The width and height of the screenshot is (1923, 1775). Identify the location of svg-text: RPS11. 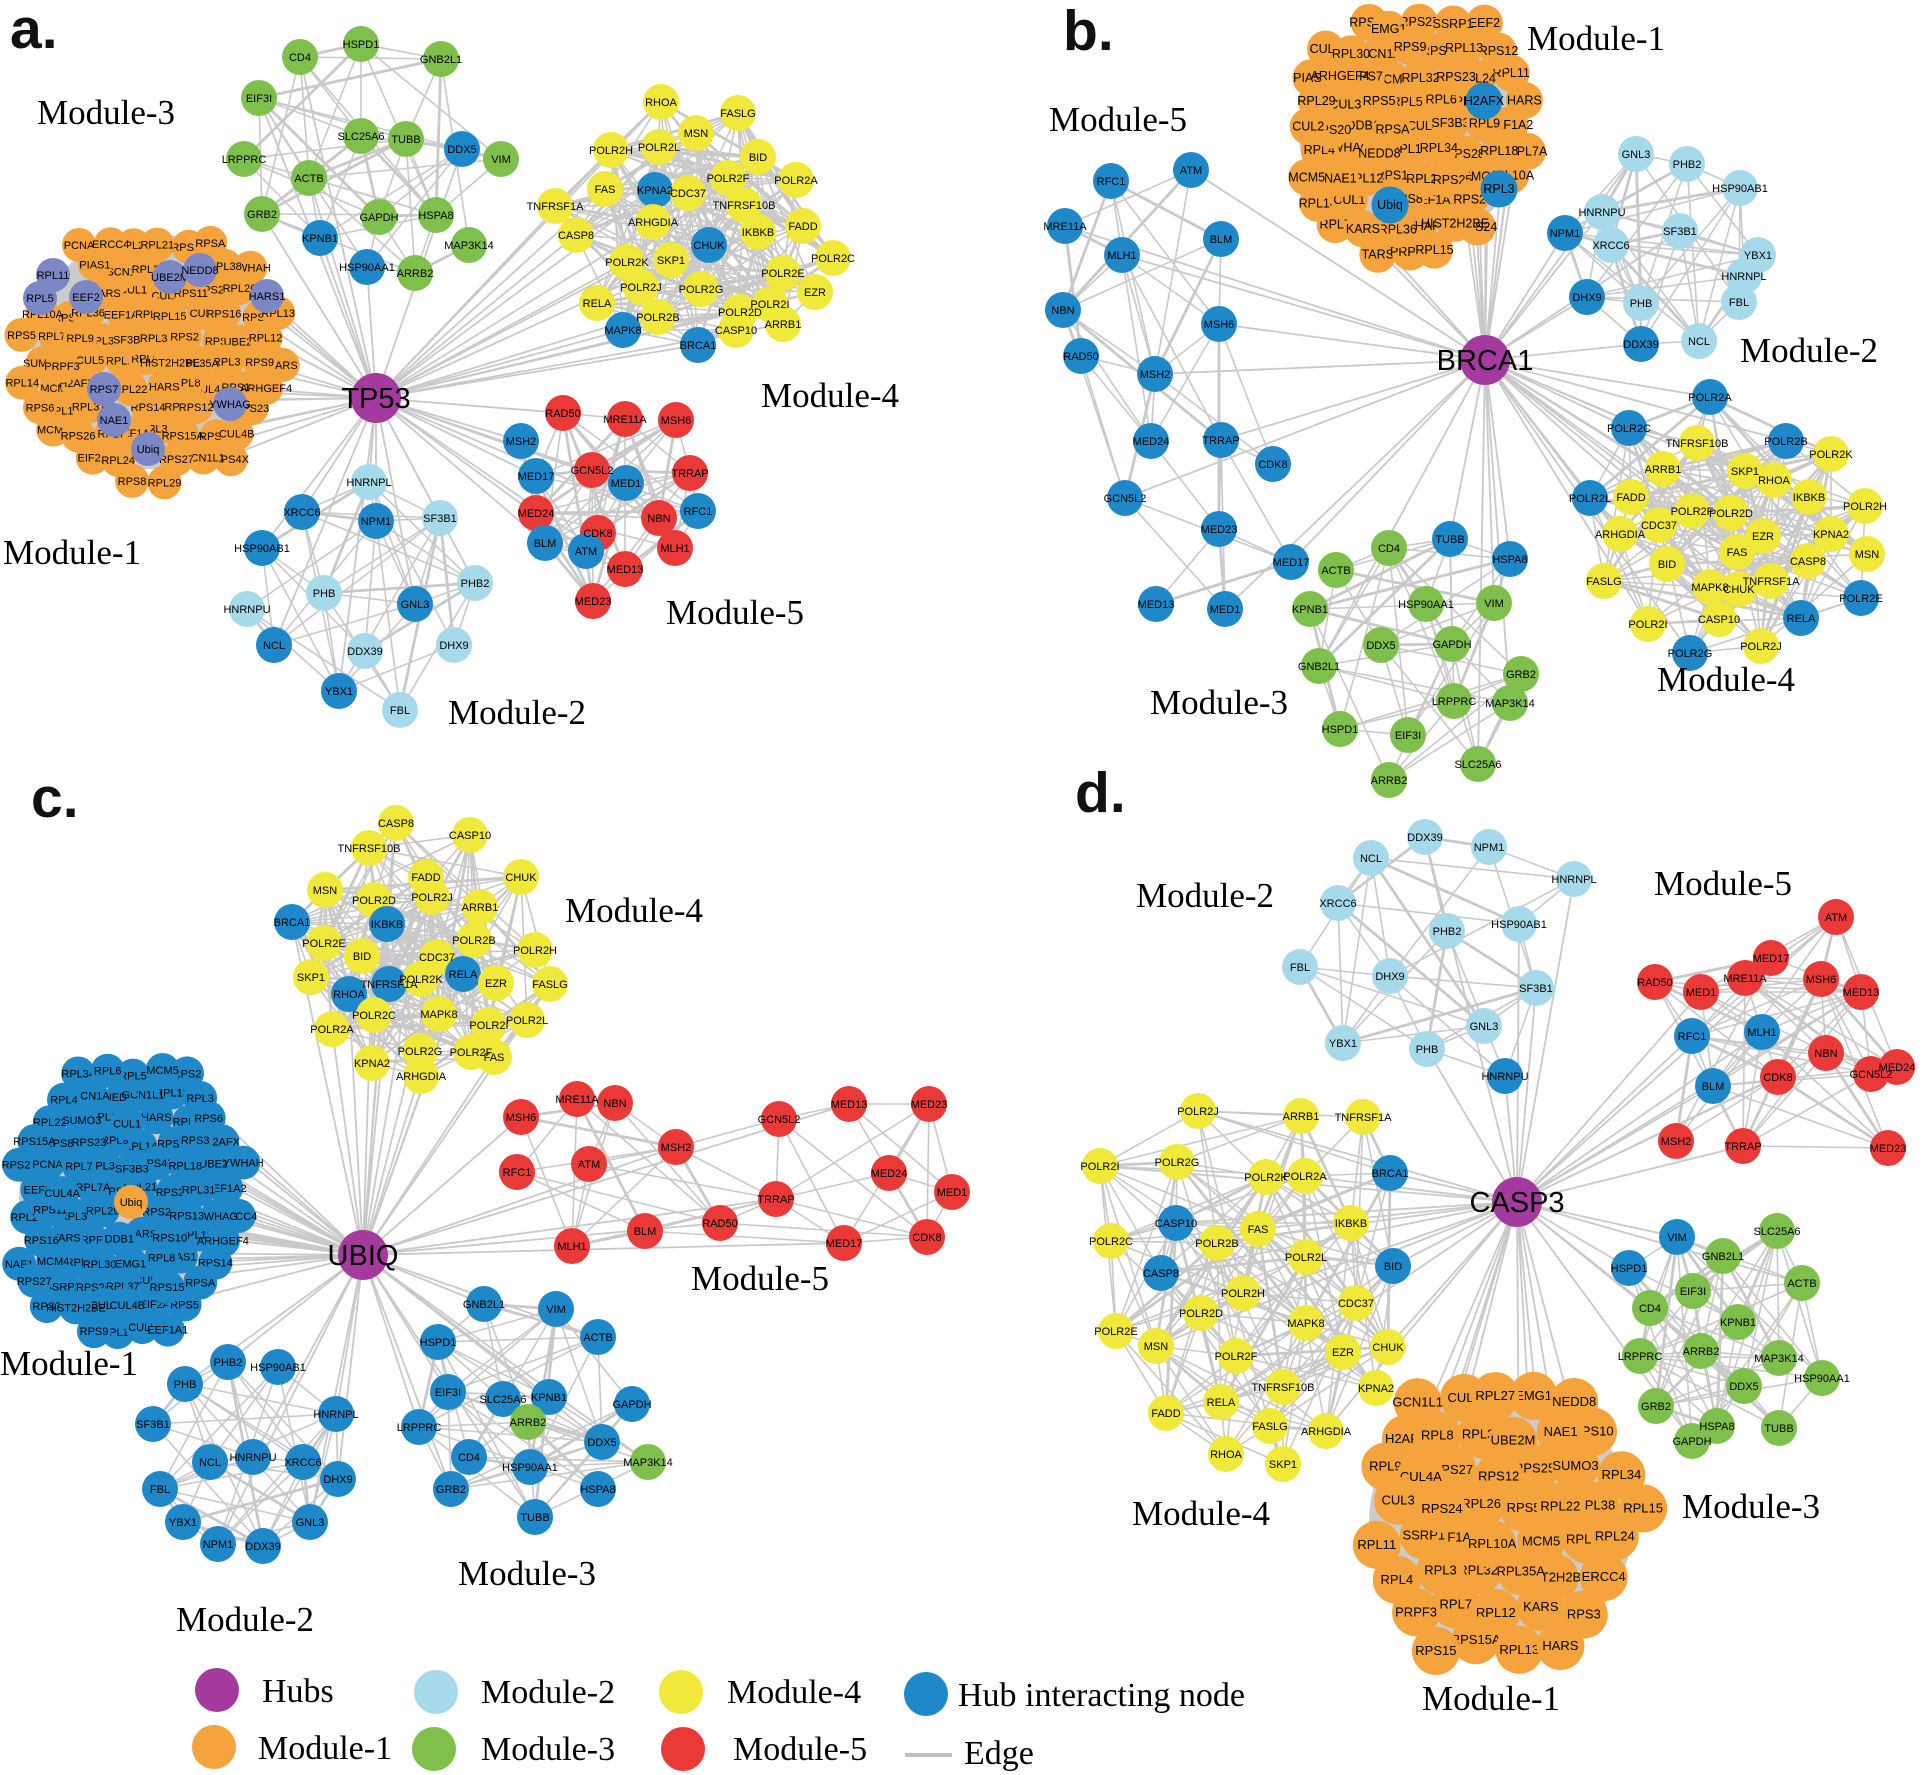
(191, 294).